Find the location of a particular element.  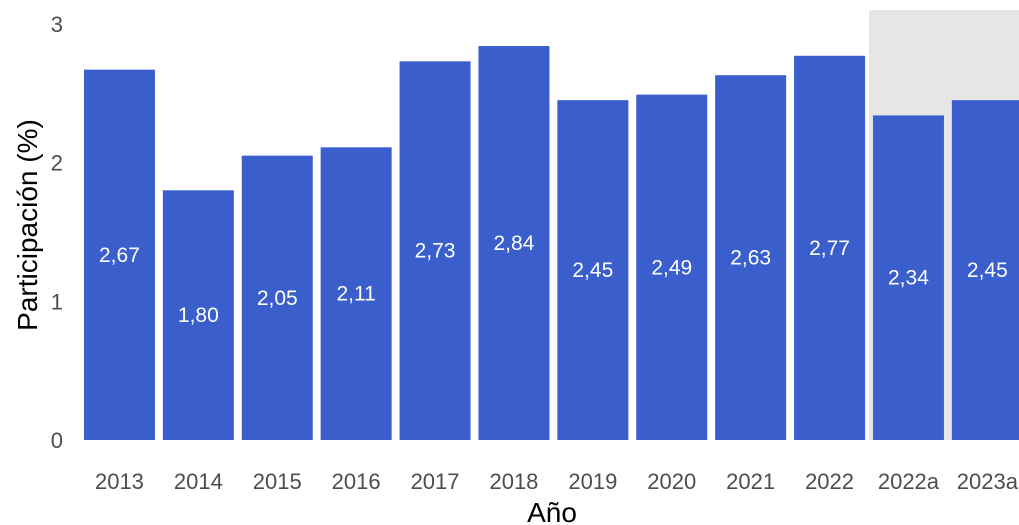

bar-2023a is located at coordinates (985, 270).